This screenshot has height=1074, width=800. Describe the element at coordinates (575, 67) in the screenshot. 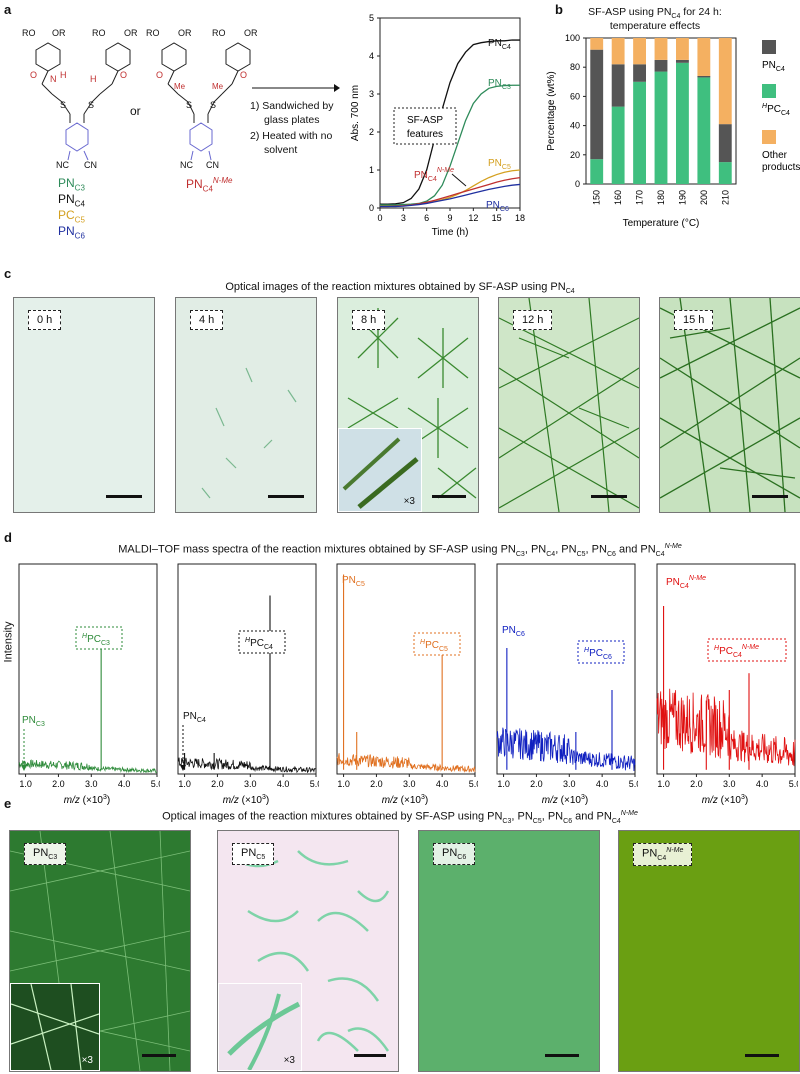

I see `y-tick-label: 80` at that location.